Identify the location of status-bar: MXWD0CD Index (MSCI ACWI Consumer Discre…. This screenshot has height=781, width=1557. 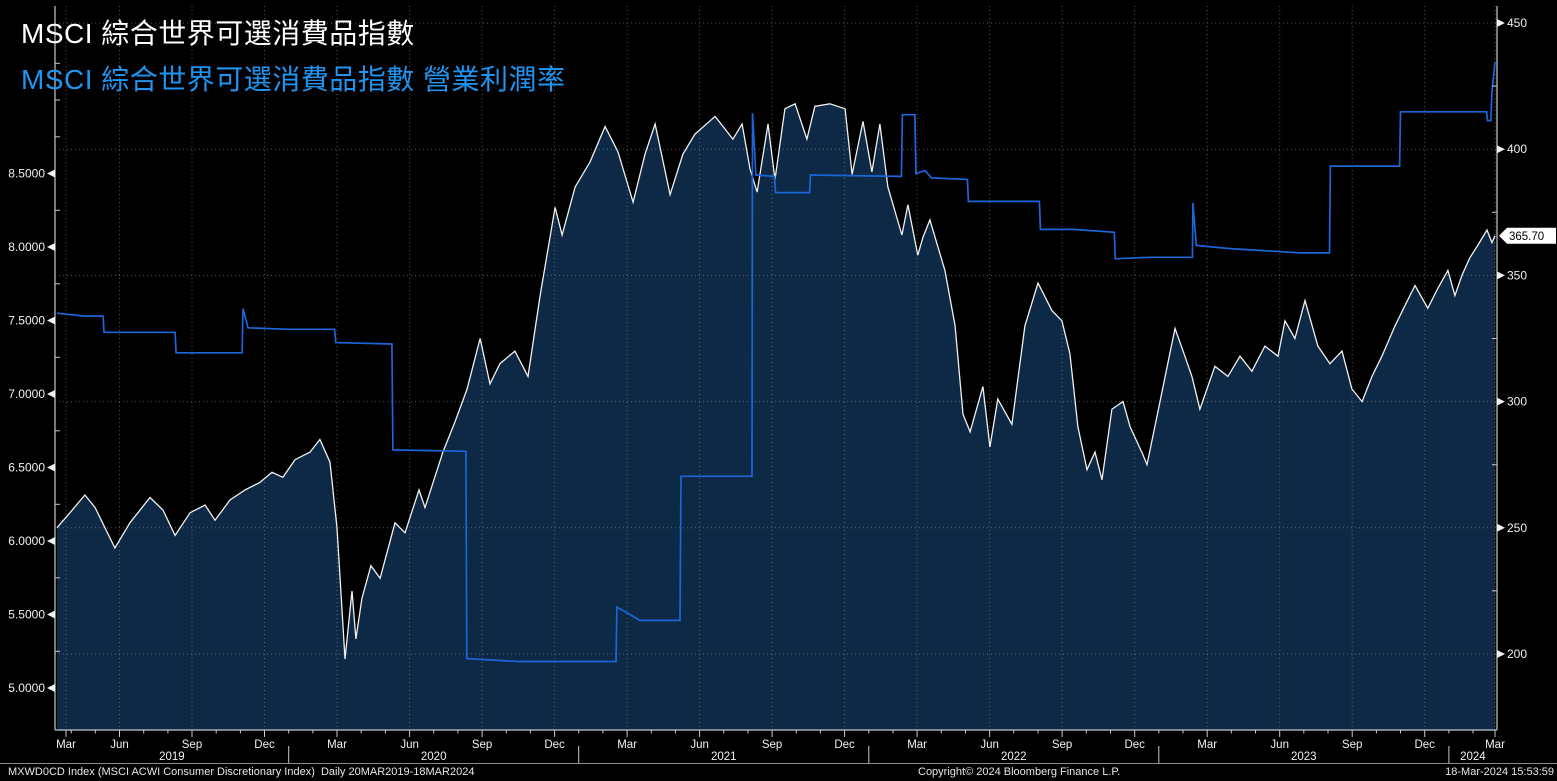
(778, 772).